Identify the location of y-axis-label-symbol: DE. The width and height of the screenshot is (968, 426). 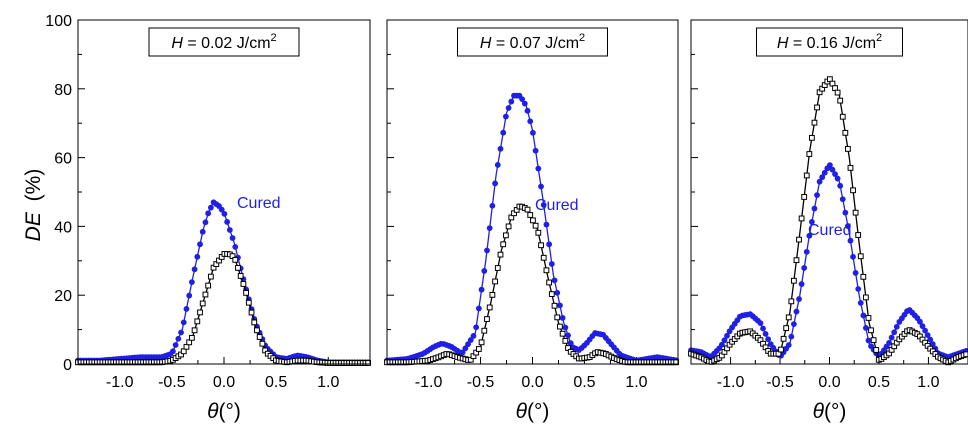
(33, 226).